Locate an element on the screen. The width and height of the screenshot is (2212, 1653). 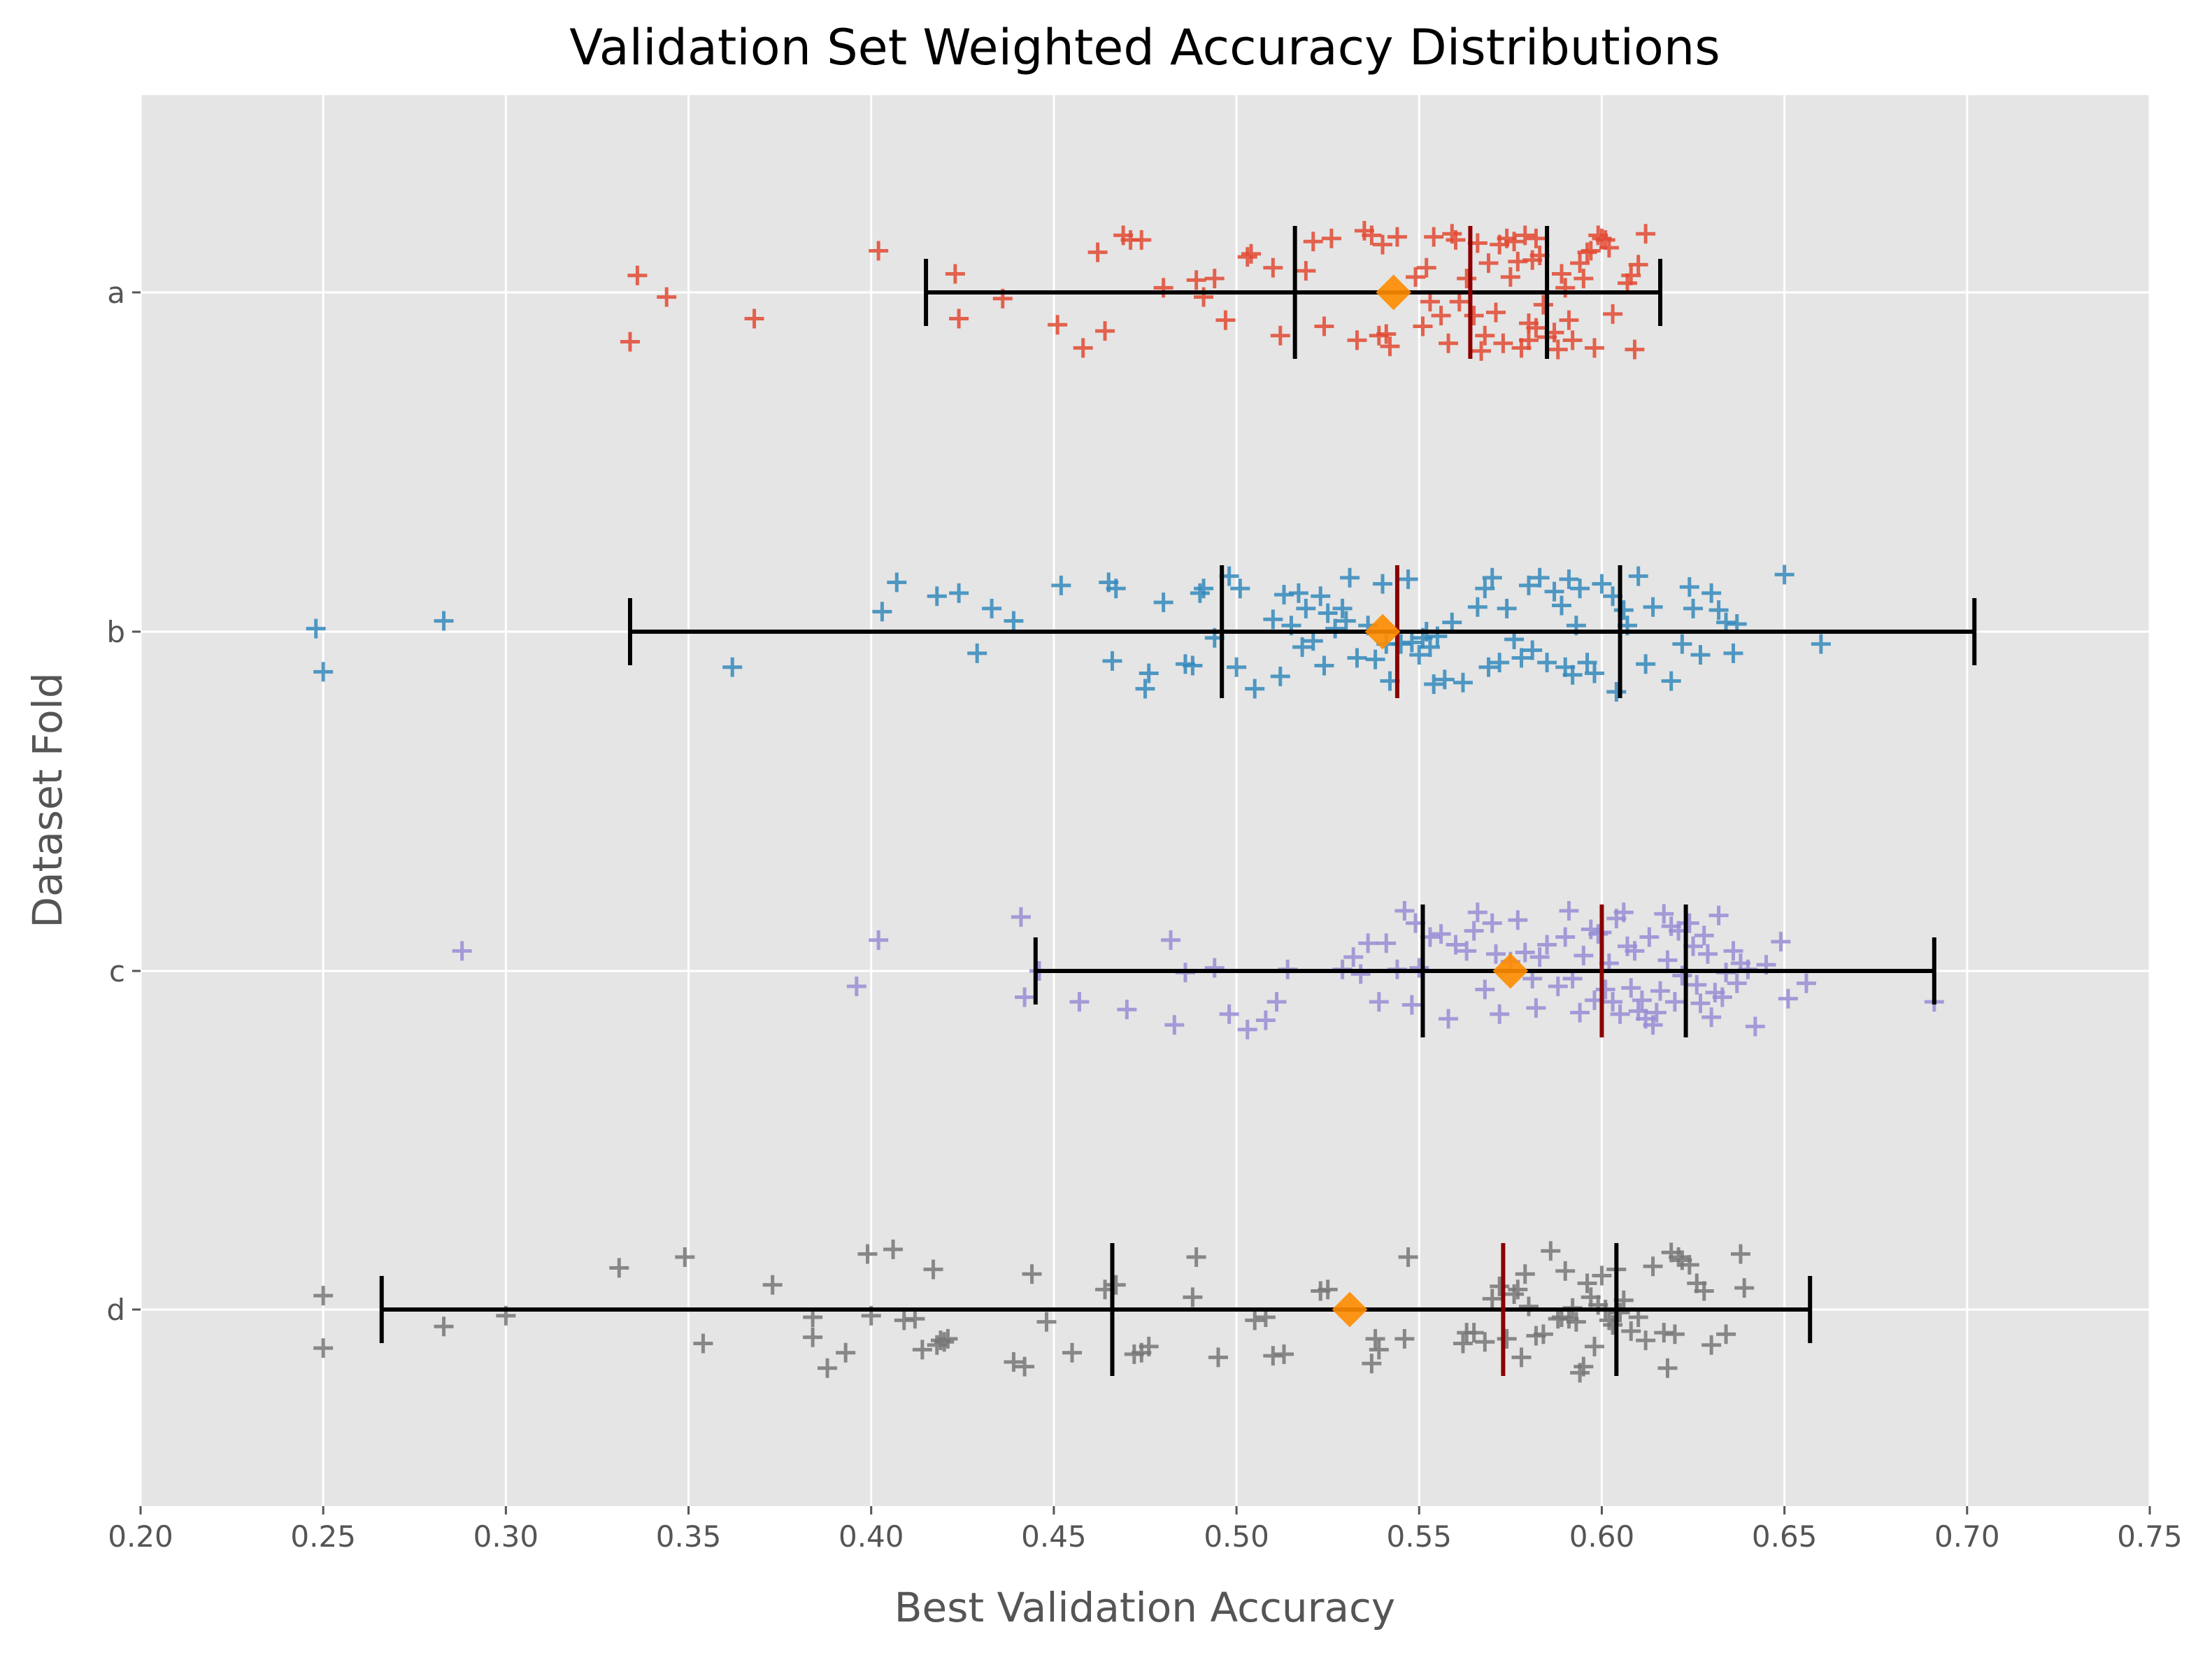
x-tick-label: 0.70 is located at coordinates (1967, 1537).